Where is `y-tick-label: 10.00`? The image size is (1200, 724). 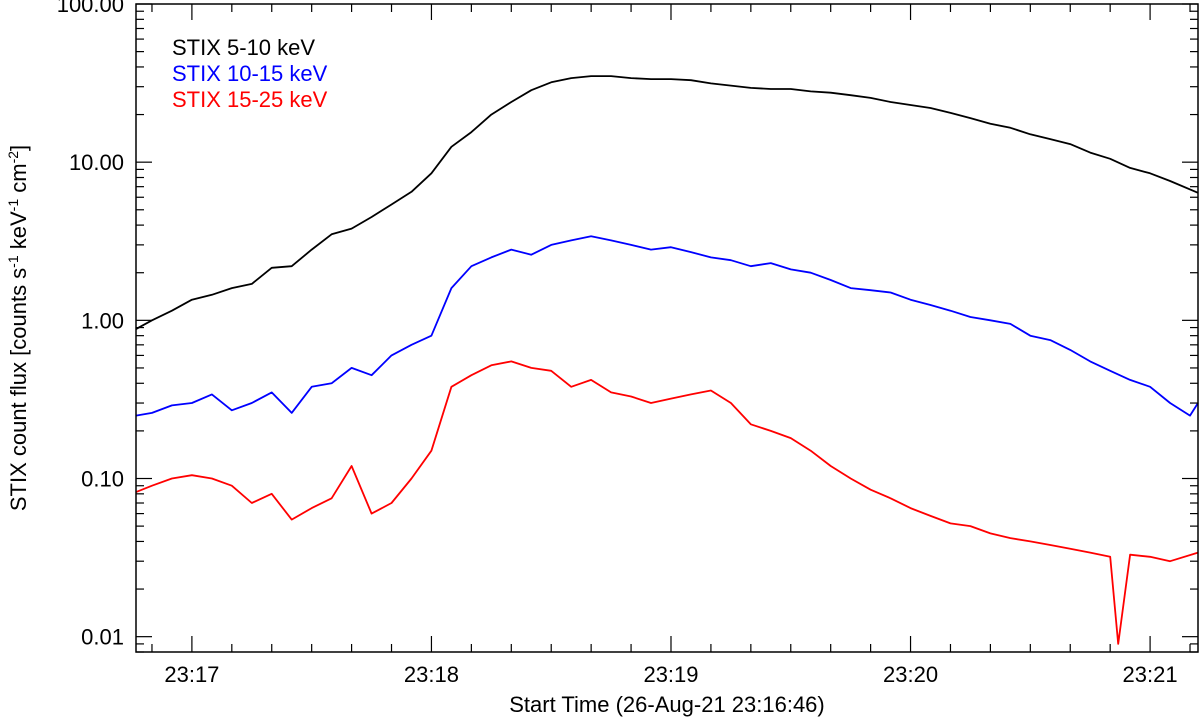
y-tick-label: 10.00 is located at coordinates (96, 162).